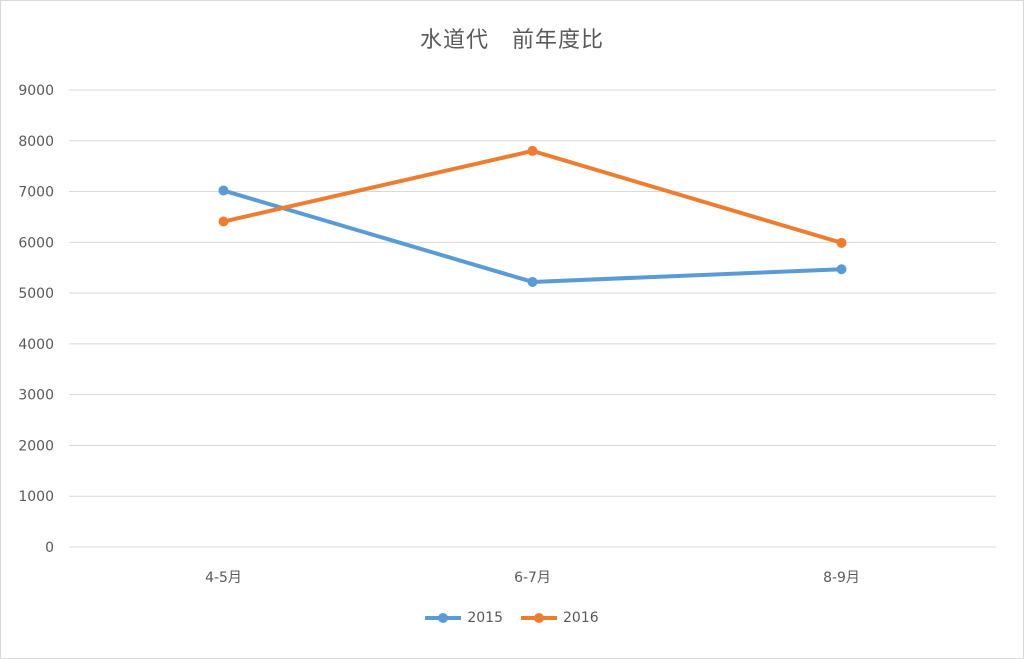 This screenshot has width=1024, height=659. Describe the element at coordinates (36, 446) in the screenshot. I see `y-tick-label: 2000` at that location.